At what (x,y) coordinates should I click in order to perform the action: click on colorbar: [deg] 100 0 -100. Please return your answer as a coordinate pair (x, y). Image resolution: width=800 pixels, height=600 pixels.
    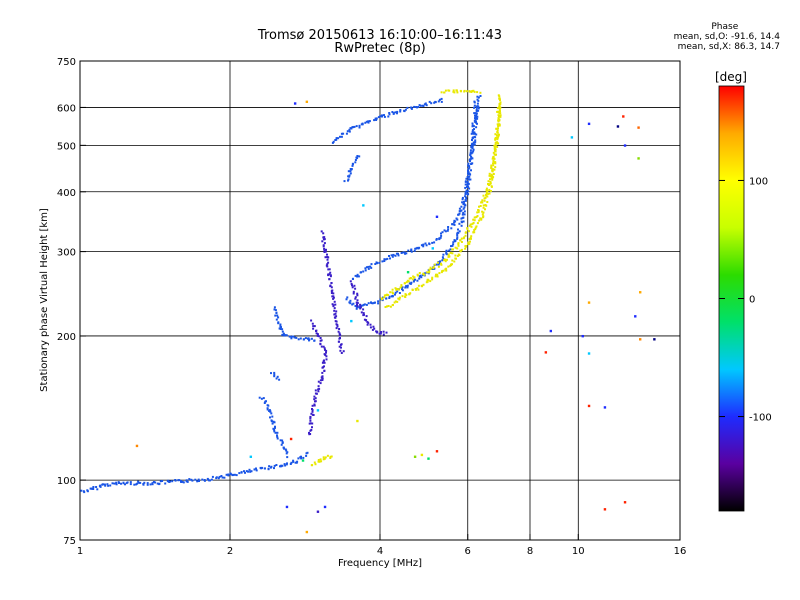
    Looking at the image, I should click on (743, 291).